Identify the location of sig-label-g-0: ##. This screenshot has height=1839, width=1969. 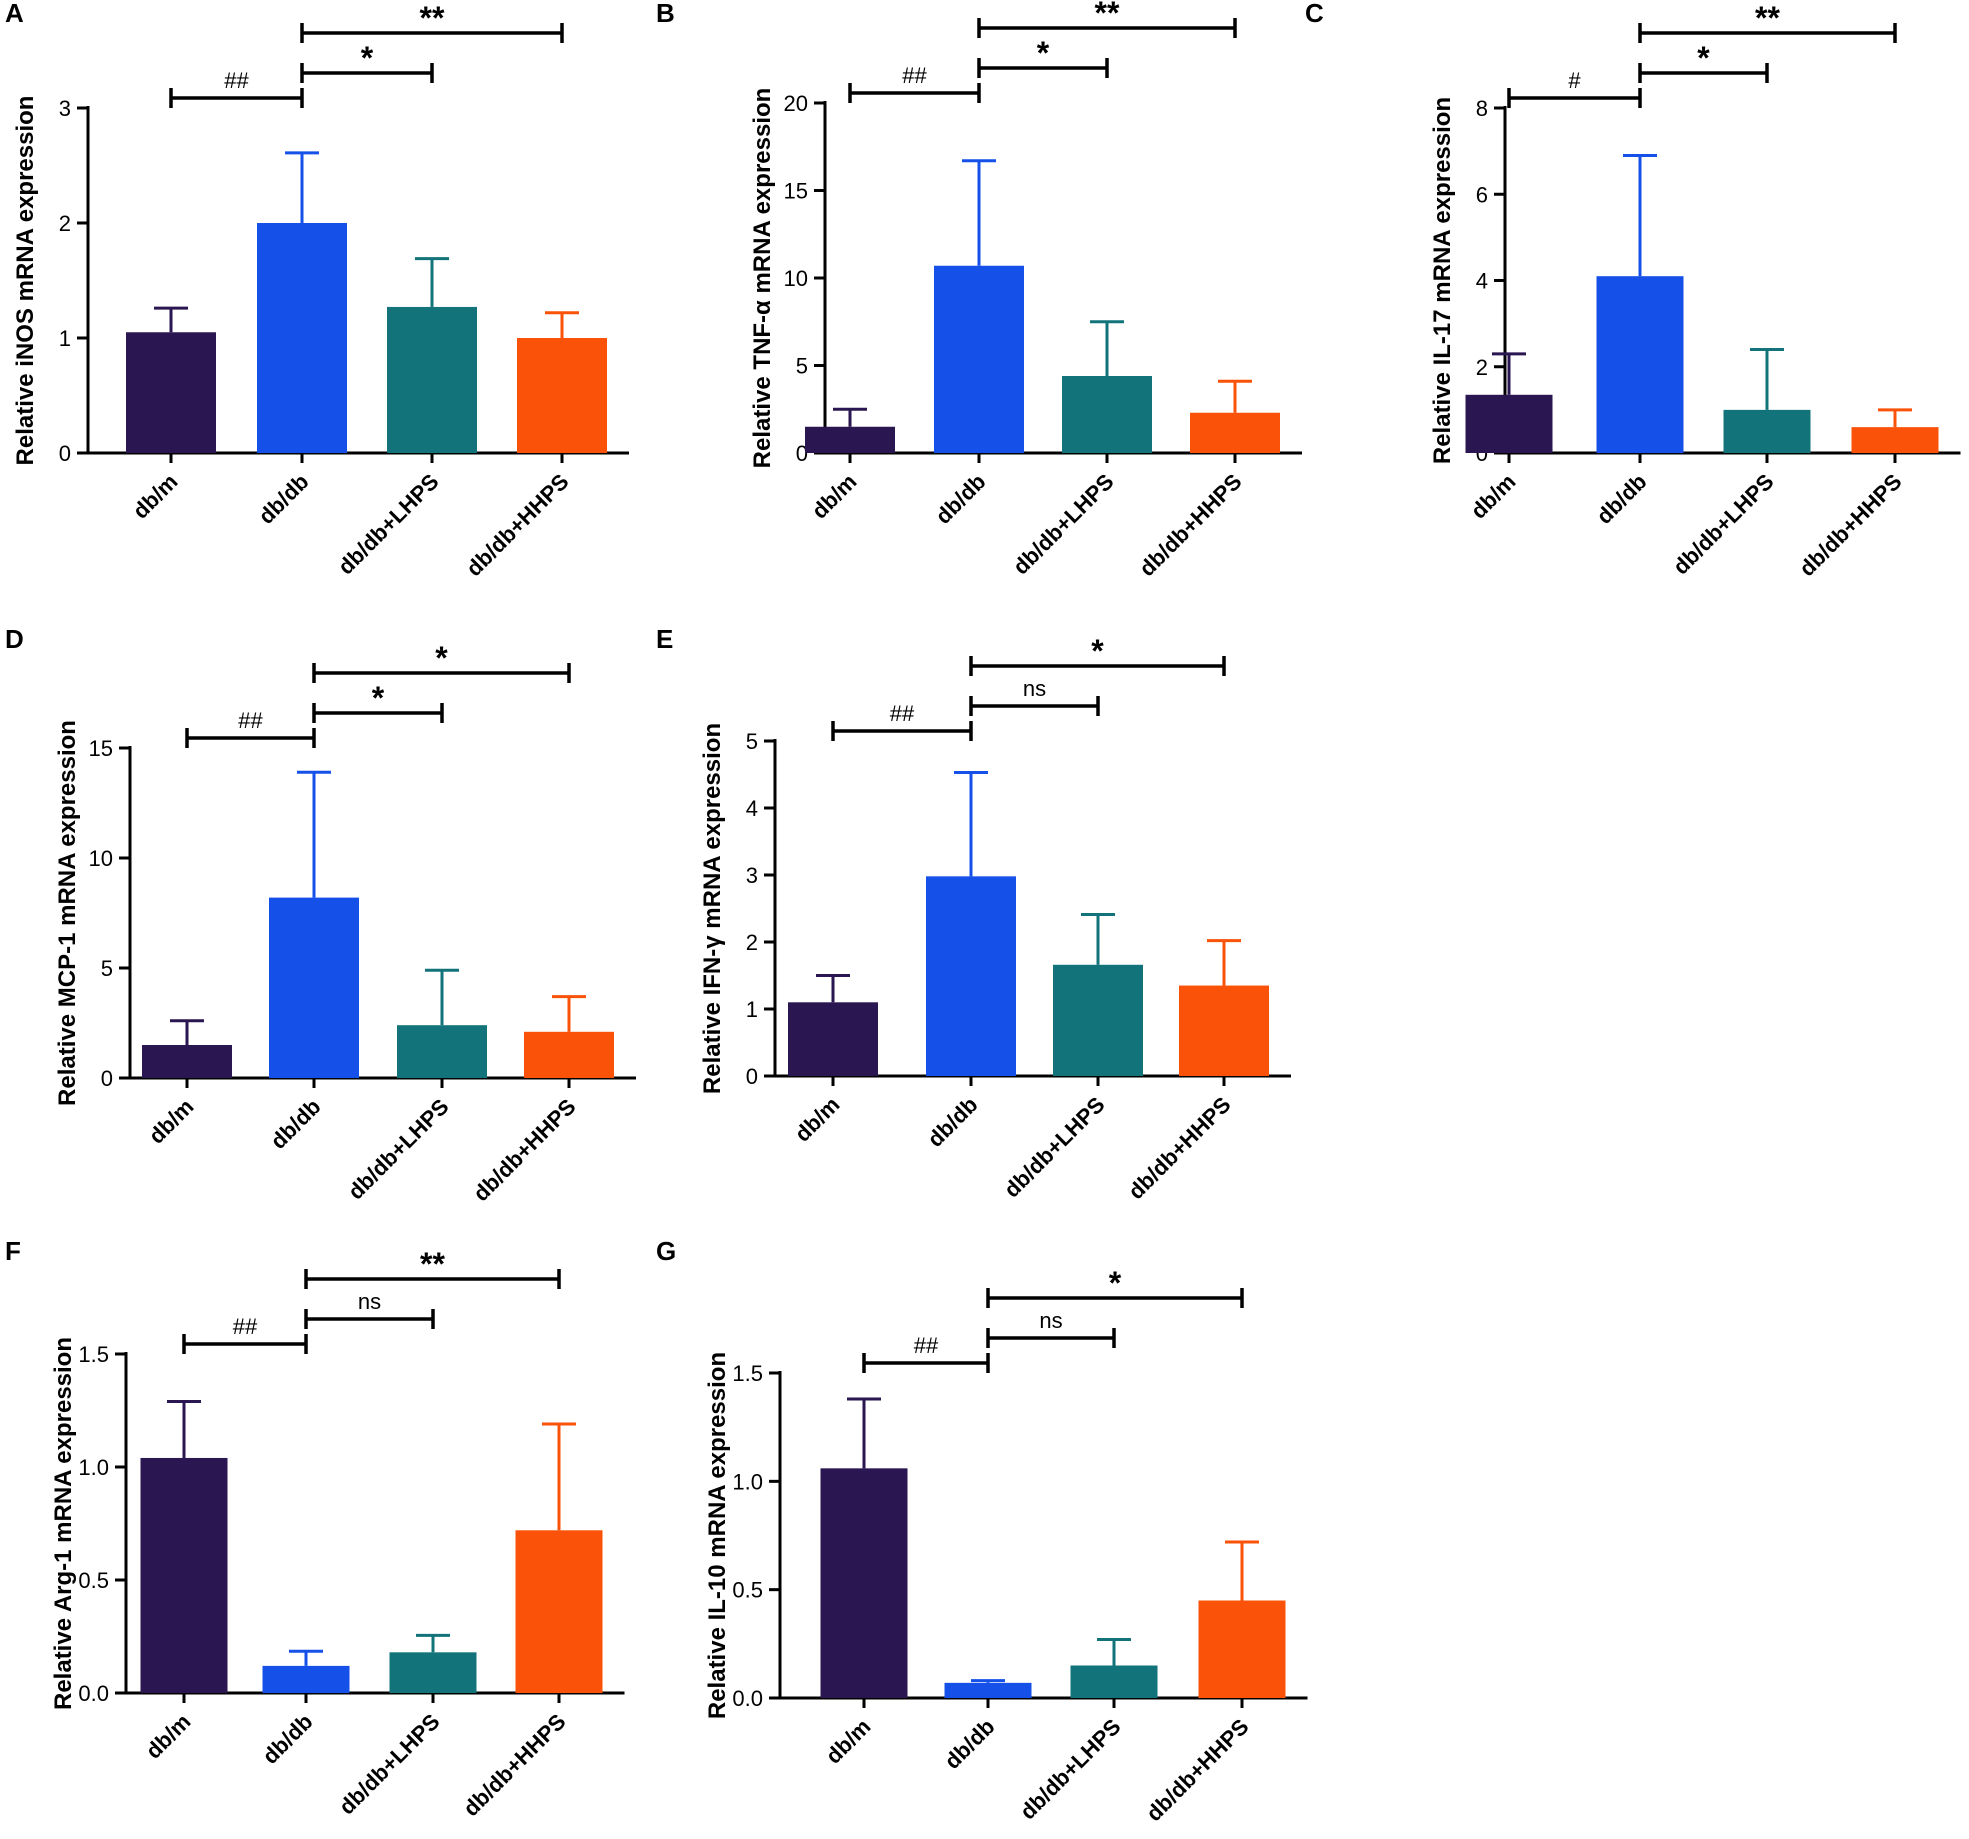
(926, 1345).